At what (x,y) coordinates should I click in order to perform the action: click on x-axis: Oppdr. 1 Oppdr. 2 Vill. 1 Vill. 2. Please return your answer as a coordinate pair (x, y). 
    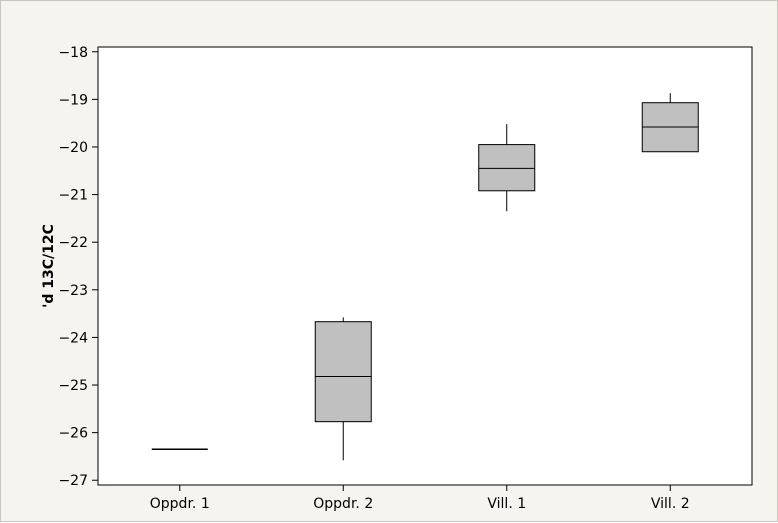
    Looking at the image, I should click on (420, 498).